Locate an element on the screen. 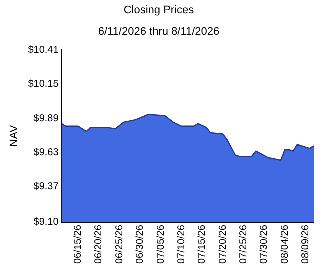  y-tick-label: $10.15 is located at coordinates (44, 84).